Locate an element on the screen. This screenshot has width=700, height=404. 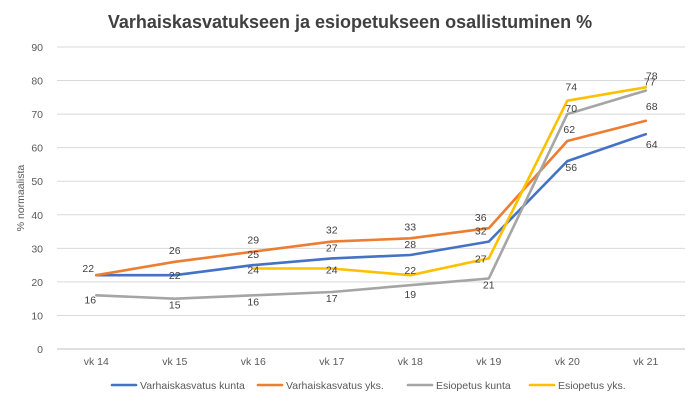
data-label: 25 is located at coordinates (253, 255).